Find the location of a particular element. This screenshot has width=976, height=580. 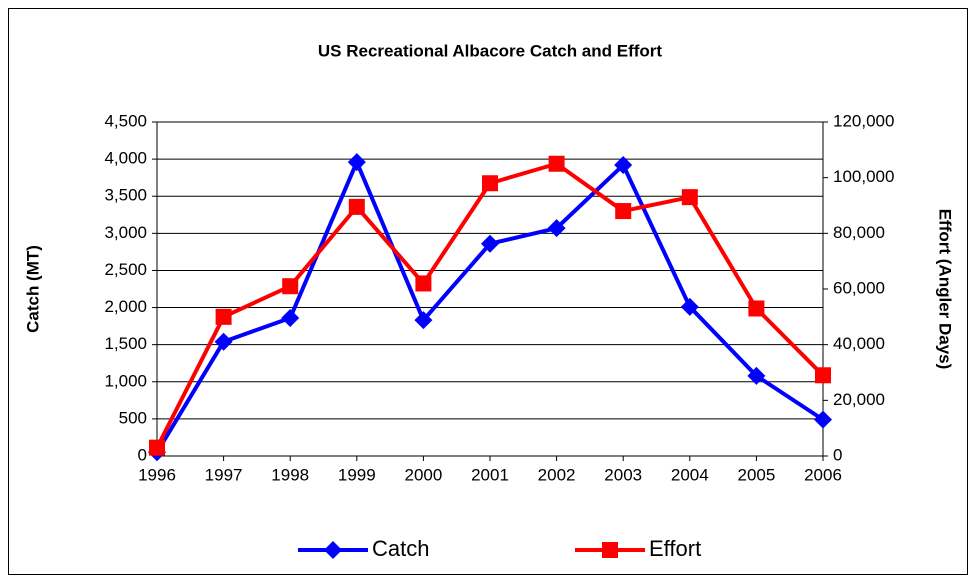

x-tick-label: 2006 is located at coordinates (823, 474).